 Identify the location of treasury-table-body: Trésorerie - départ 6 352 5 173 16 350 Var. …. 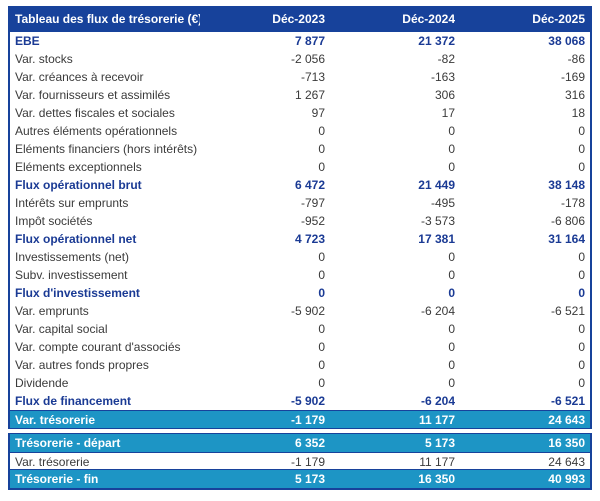
(300, 461).